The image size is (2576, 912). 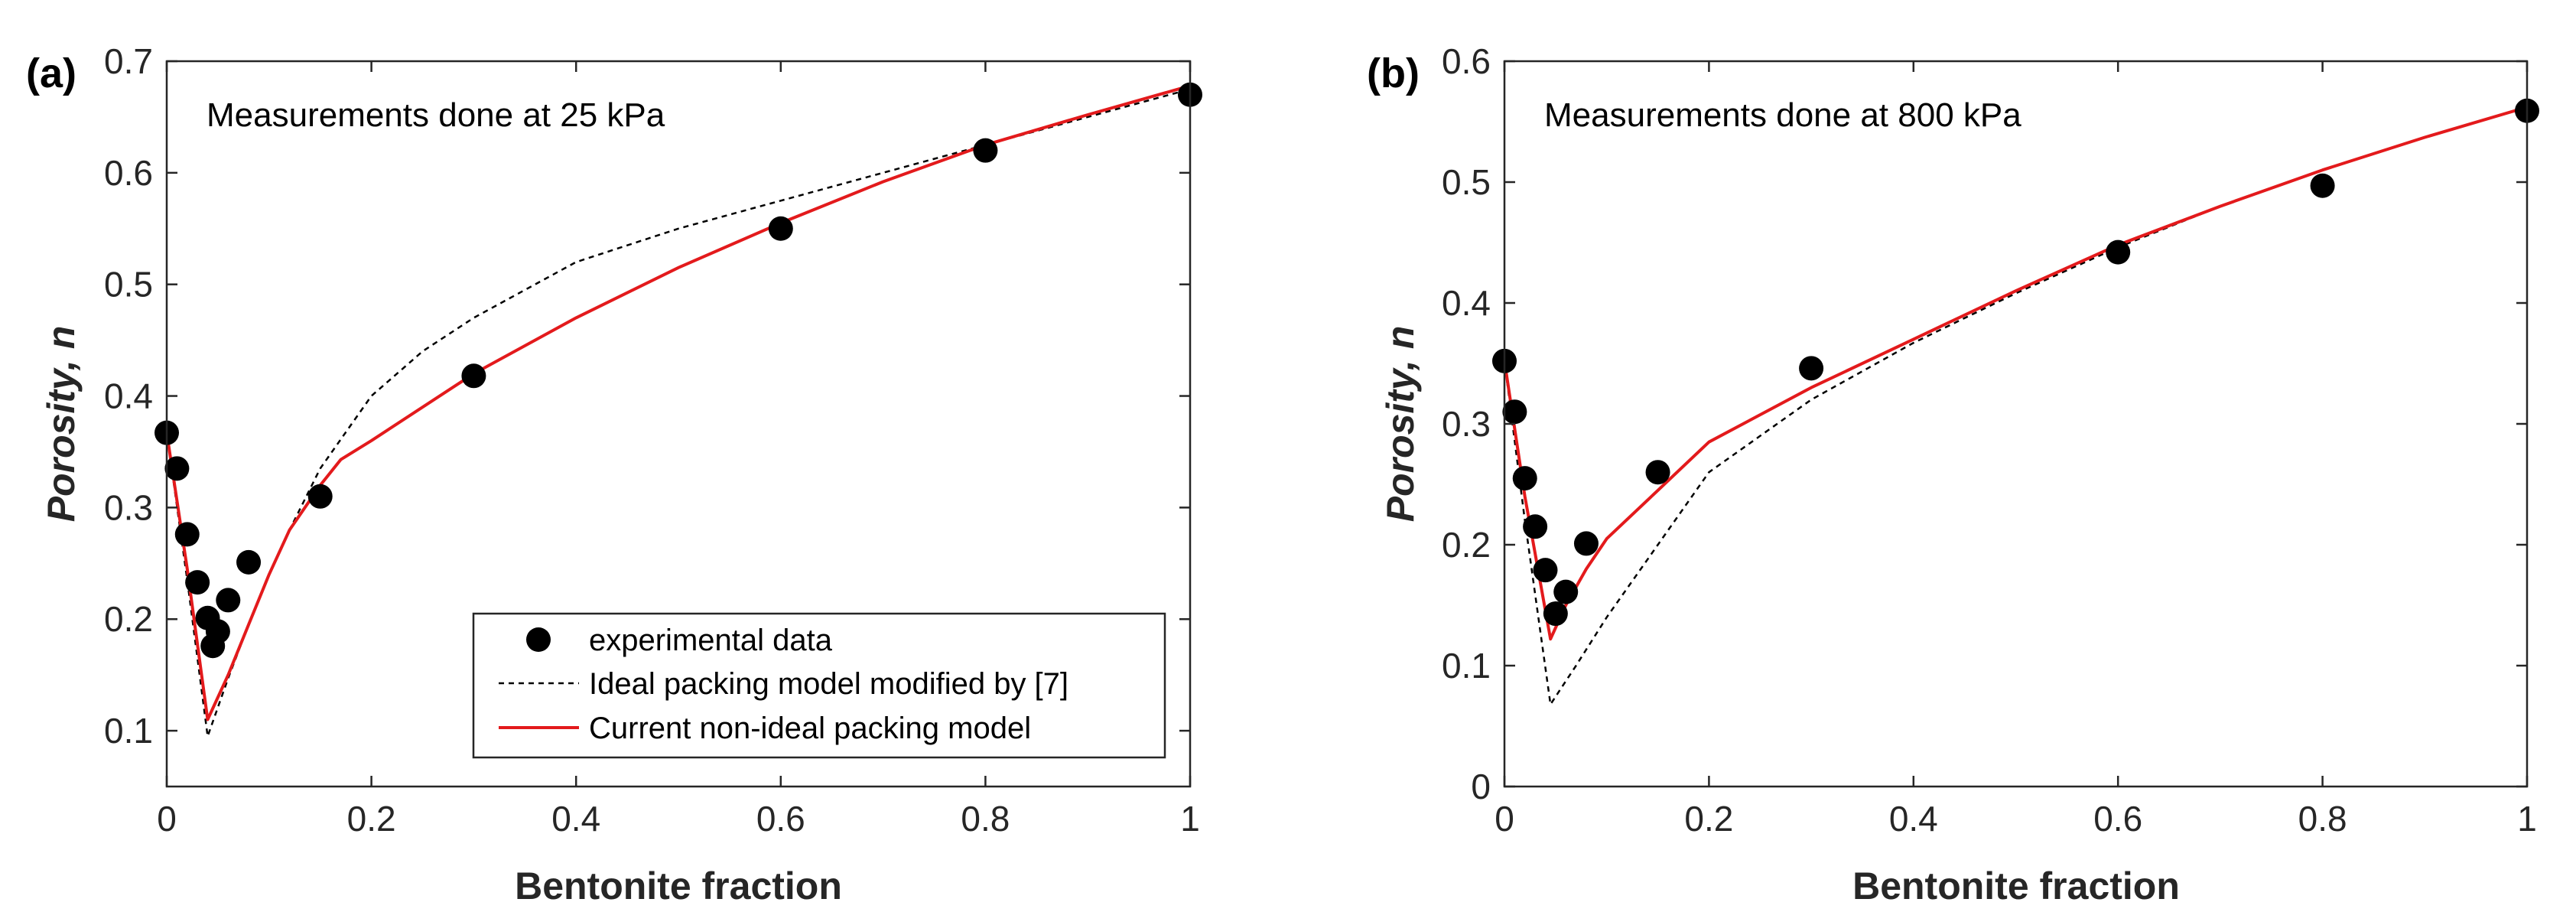 I want to click on panel-b-y-tick-label: 0.5, so click(x=1466, y=182).